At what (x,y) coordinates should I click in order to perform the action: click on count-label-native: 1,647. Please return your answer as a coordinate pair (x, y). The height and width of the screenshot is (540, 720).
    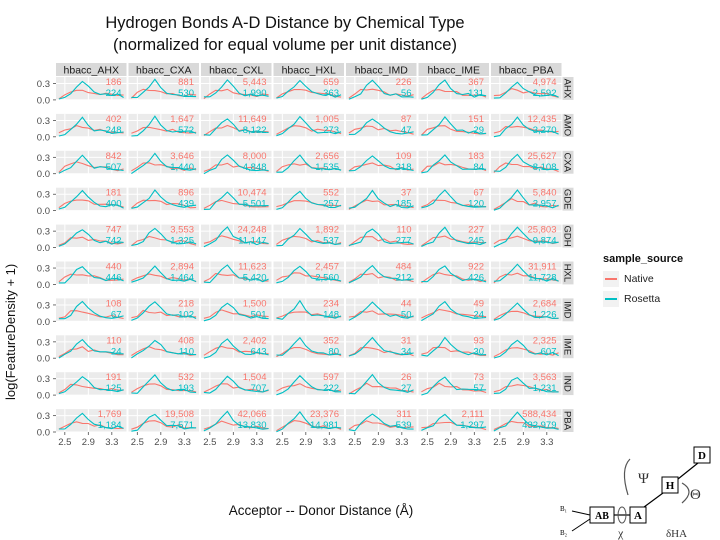
    Looking at the image, I should click on (182, 119).